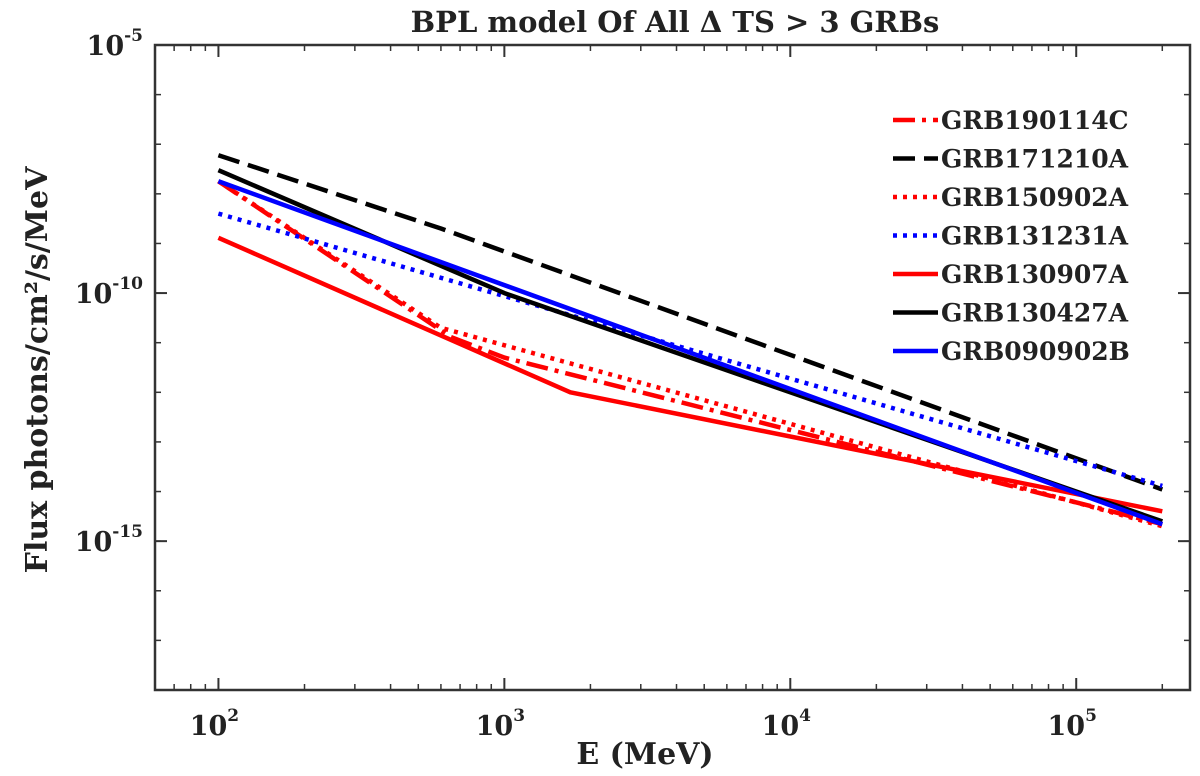  What do you see at coordinates (109, 292) in the screenshot?
I see `y-tick-label: 10-10` at bounding box center [109, 292].